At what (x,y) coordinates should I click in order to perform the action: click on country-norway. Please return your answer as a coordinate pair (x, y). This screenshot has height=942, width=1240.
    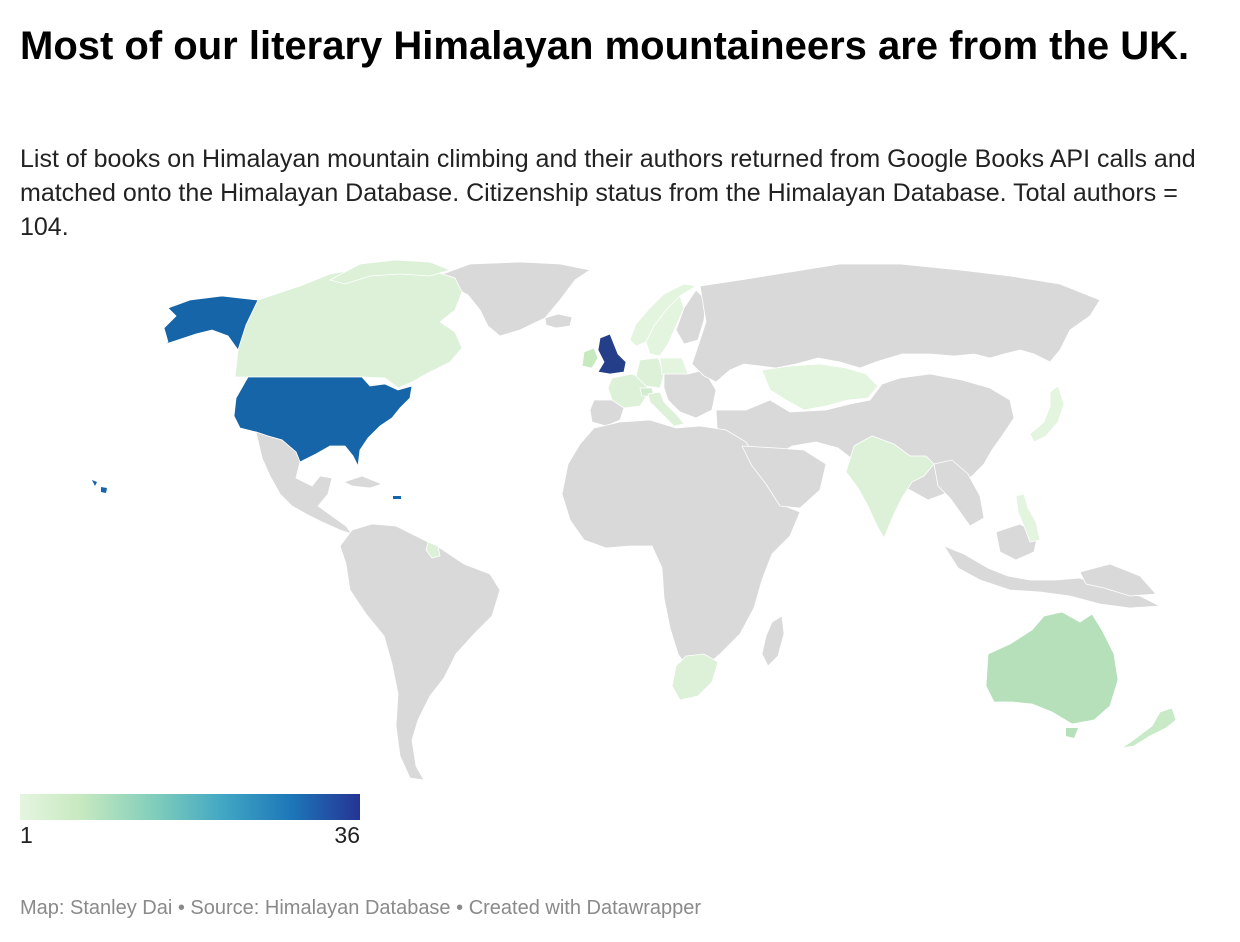
    Looking at the image, I should click on (663, 315).